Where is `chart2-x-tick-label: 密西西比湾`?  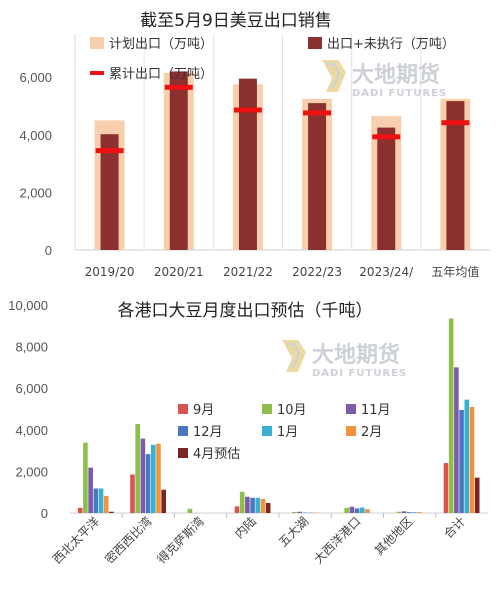 chart2-x-tick-label: 密西西比湾 is located at coordinates (127, 540).